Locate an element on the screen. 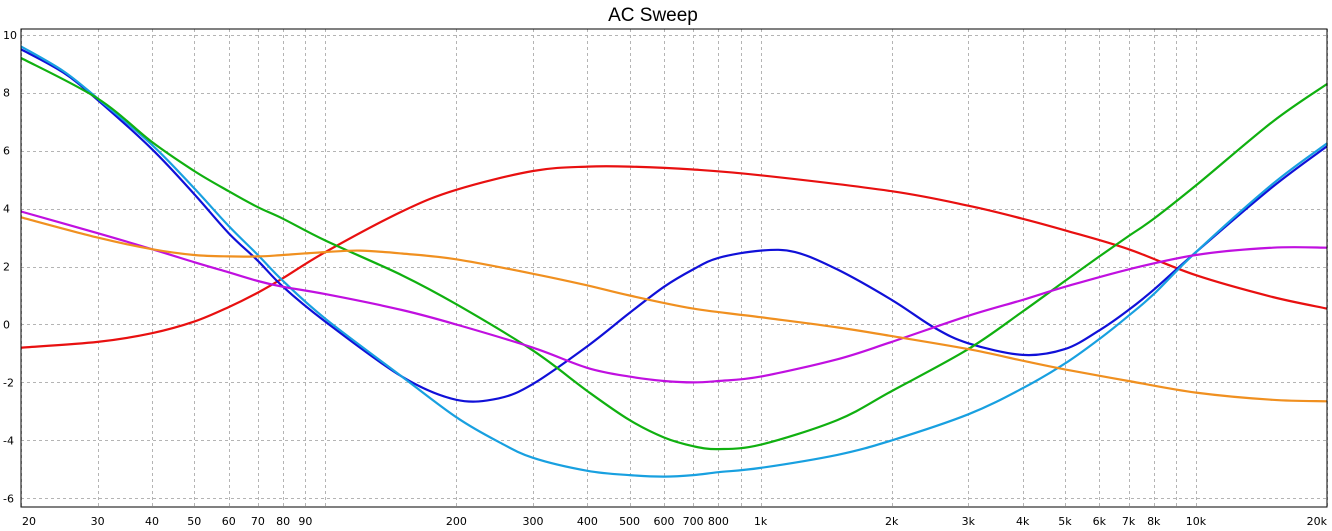 The width and height of the screenshot is (1332, 531). y-tick-label: 8 is located at coordinates (6, 93).